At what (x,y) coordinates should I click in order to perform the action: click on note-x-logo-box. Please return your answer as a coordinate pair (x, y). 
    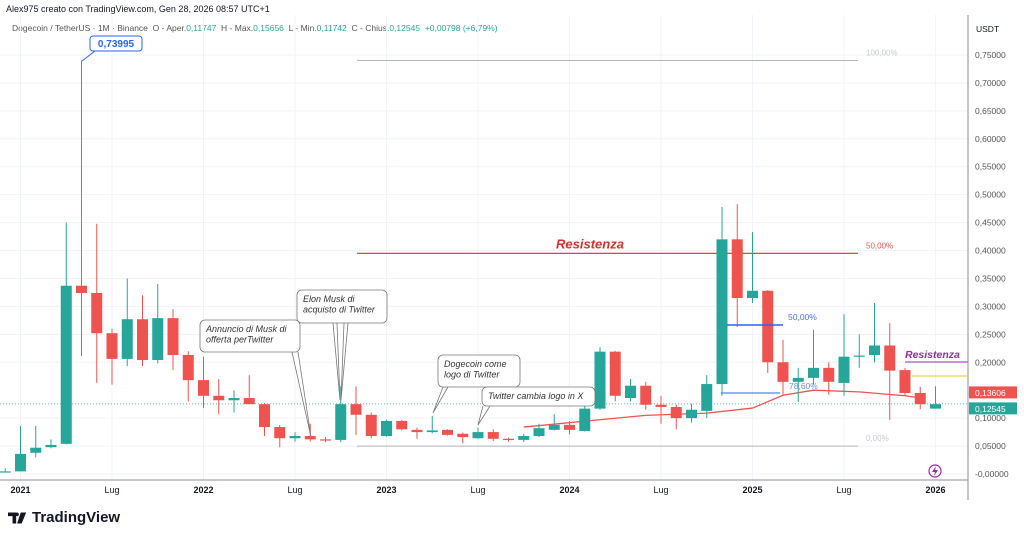
    Looking at the image, I should click on (538, 396).